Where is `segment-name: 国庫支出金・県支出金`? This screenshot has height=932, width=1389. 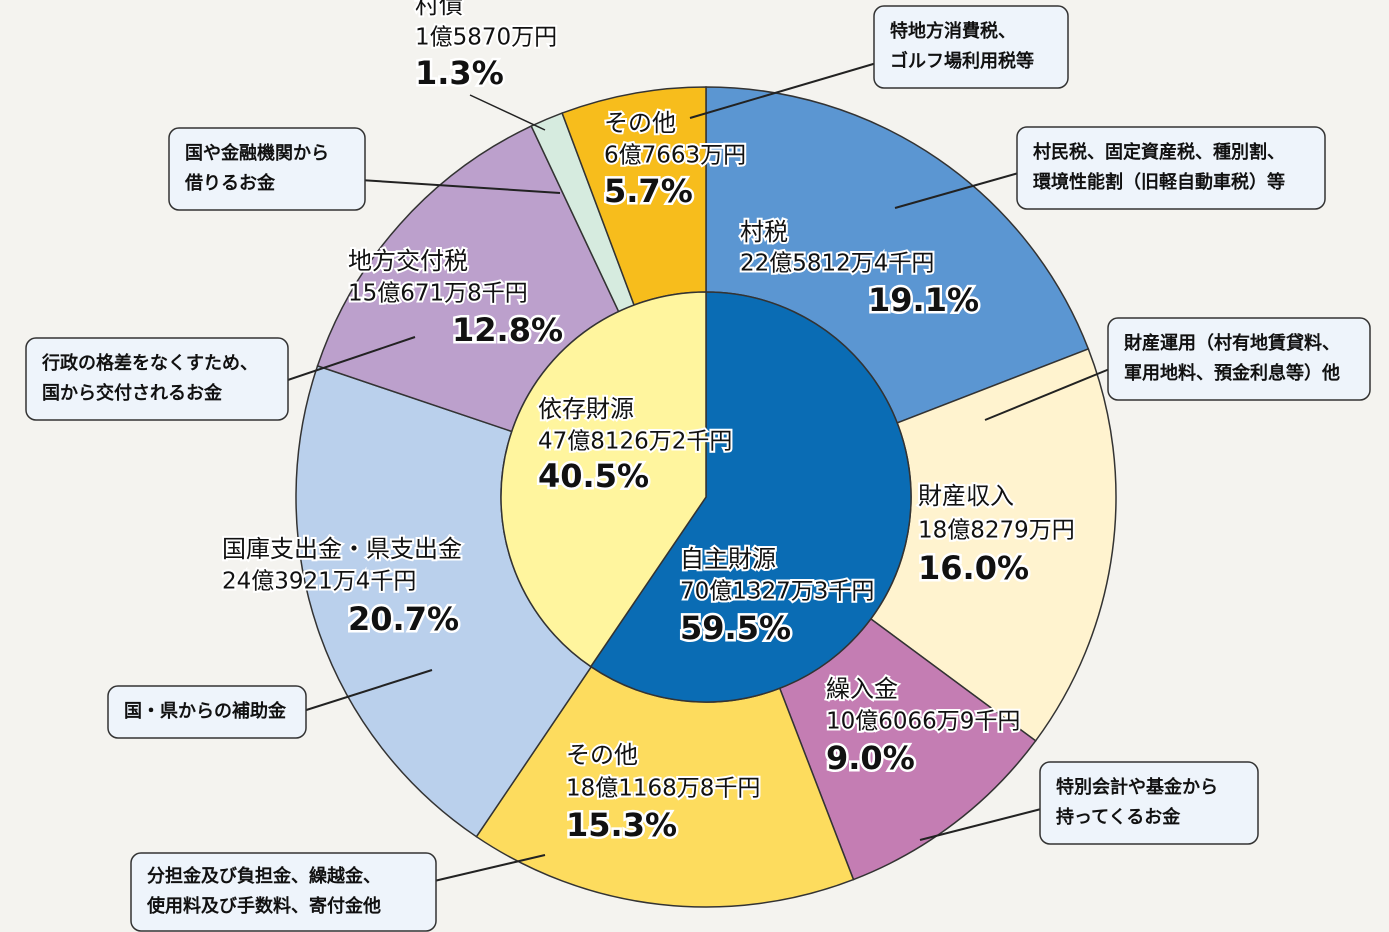 segment-name: 国庫支出金・県支出金 is located at coordinates (342, 549).